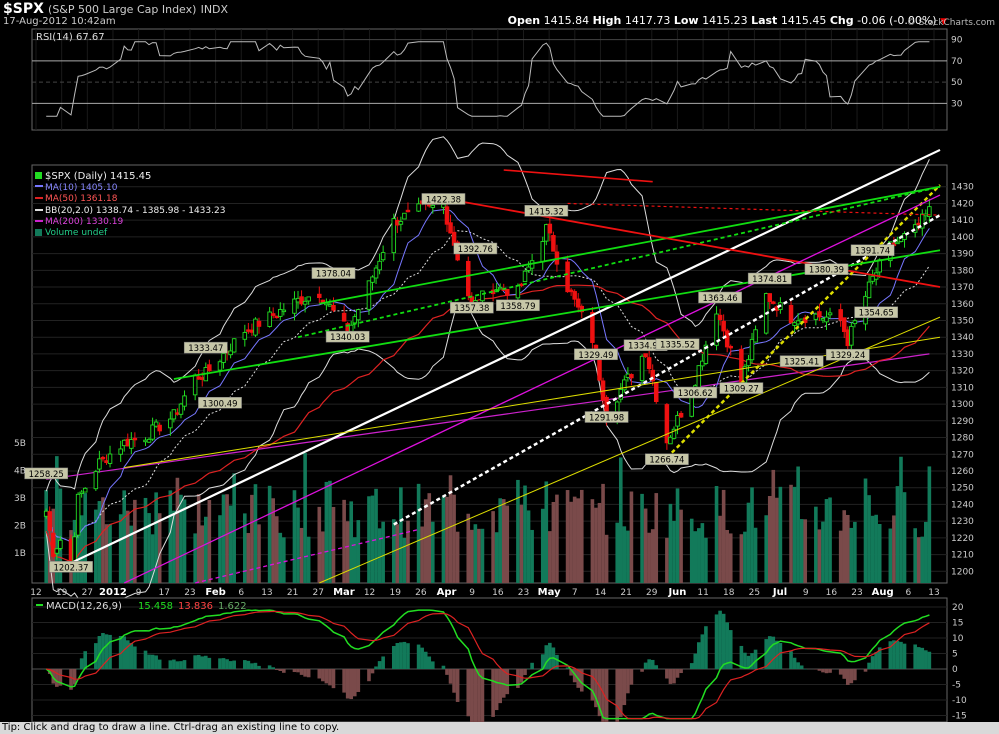  I want to click on macd-legend-value: 15.458, so click(155, 606).